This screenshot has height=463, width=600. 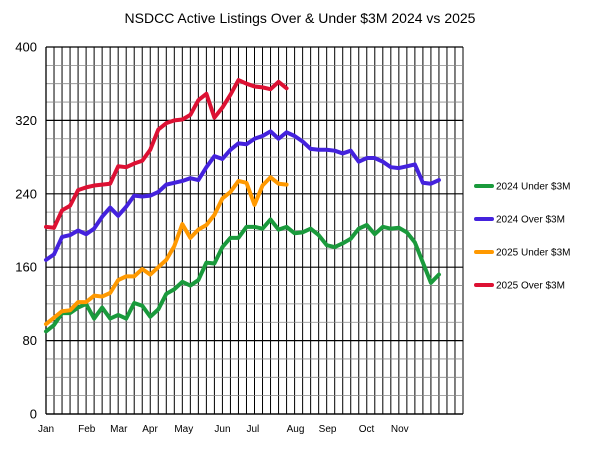 I want to click on y-axis-tick-labels: 0 80 160 240 320 400, so click(x=26, y=231).